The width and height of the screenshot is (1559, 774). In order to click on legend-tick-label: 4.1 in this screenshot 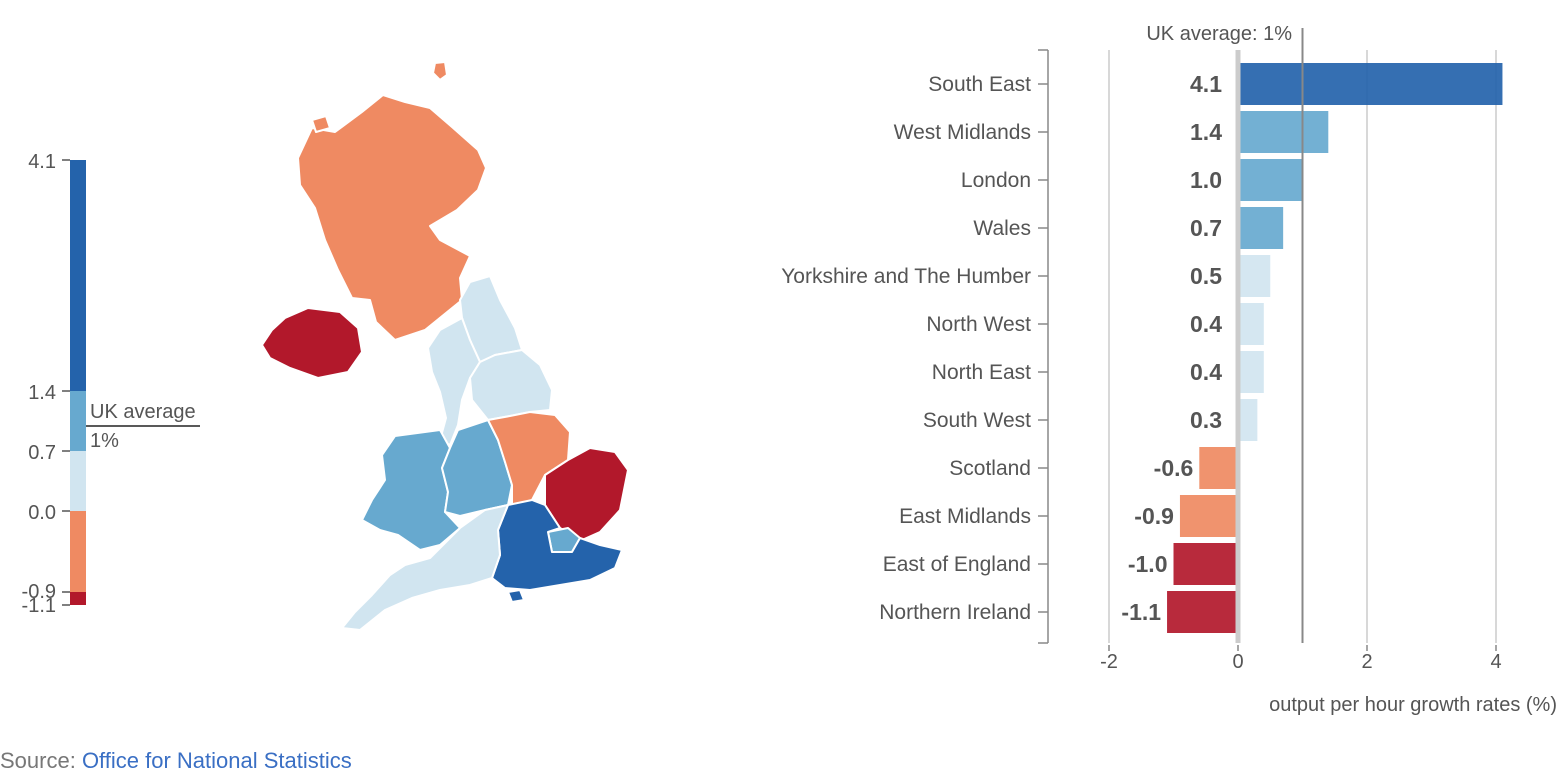, I will do `click(42, 162)`.